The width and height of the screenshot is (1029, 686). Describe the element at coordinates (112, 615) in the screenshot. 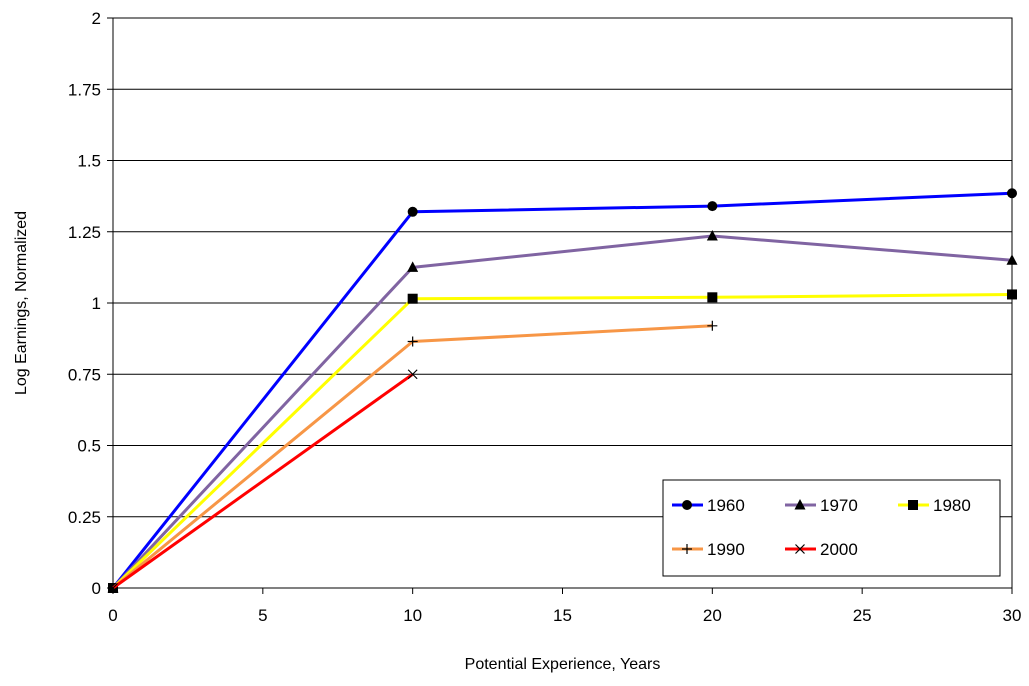

I see `x-tick-label: 0` at that location.